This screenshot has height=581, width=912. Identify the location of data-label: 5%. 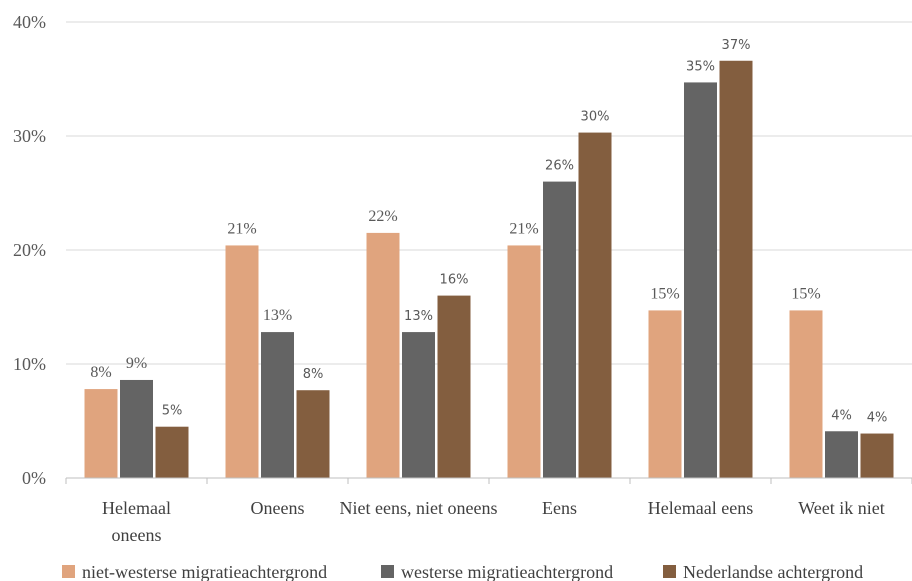
(172, 411).